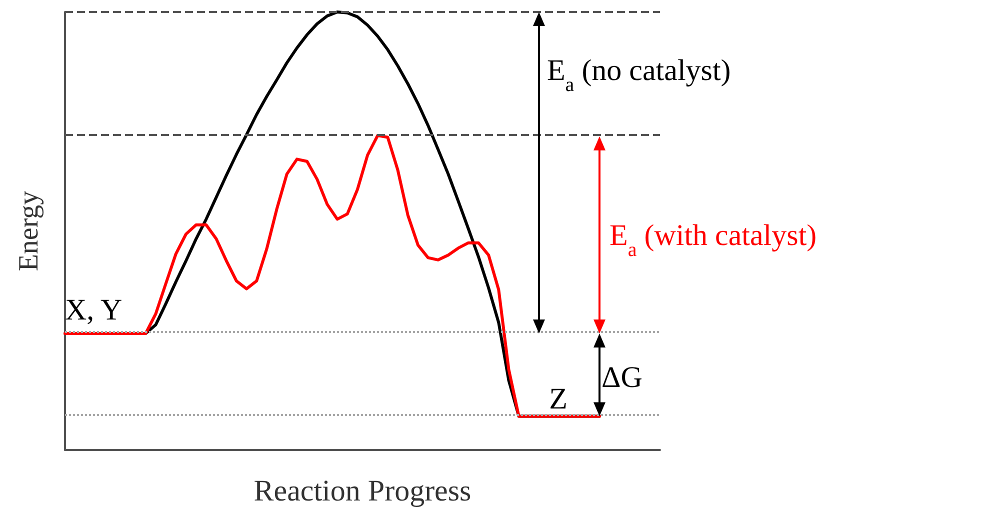  What do you see at coordinates (621, 377) in the screenshot?
I see `annotation: ΔG` at bounding box center [621, 377].